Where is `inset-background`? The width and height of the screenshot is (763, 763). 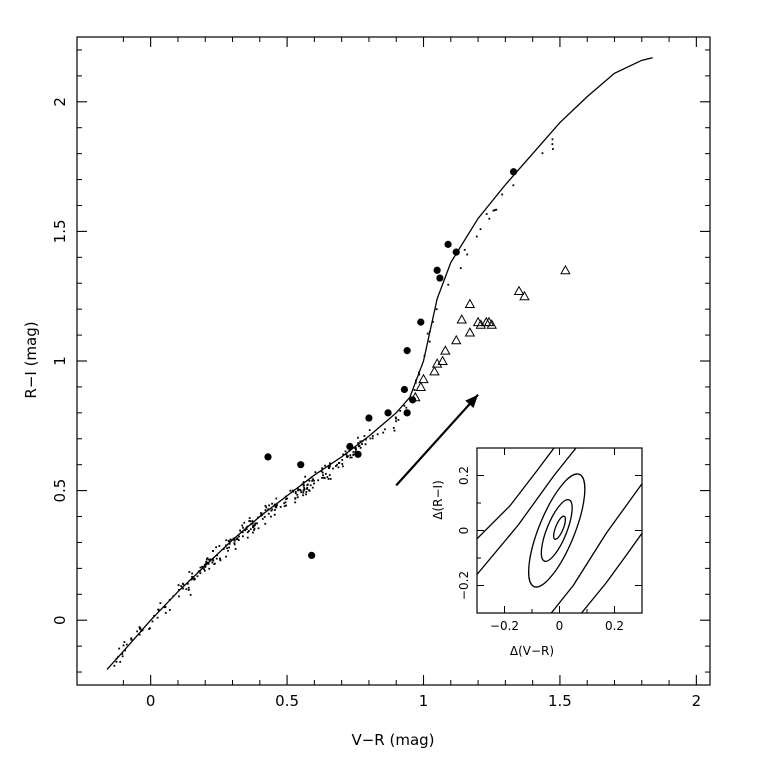 inset-background is located at coordinates (559, 530).